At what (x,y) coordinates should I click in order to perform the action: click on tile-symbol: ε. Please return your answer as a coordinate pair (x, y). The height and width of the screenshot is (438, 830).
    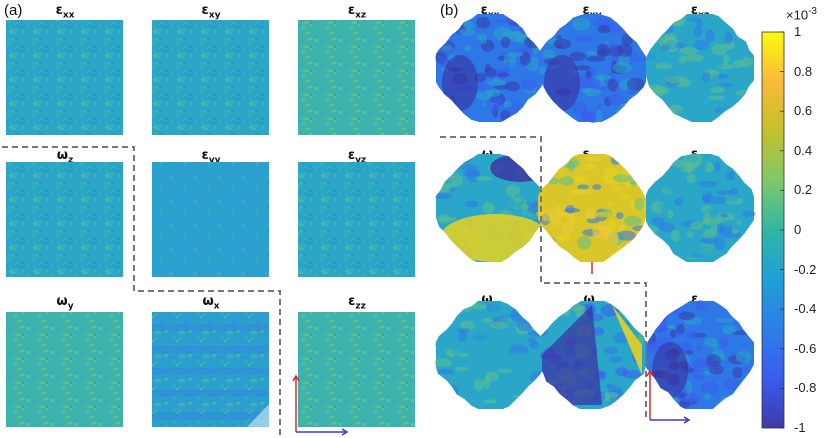
    Looking at the image, I should click on (351, 155).